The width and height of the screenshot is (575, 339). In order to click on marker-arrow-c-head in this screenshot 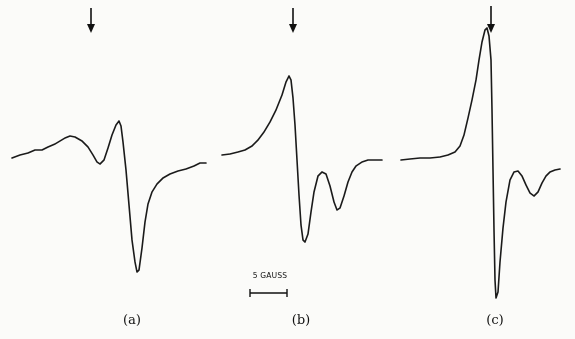, I will do `click(491, 28)`.